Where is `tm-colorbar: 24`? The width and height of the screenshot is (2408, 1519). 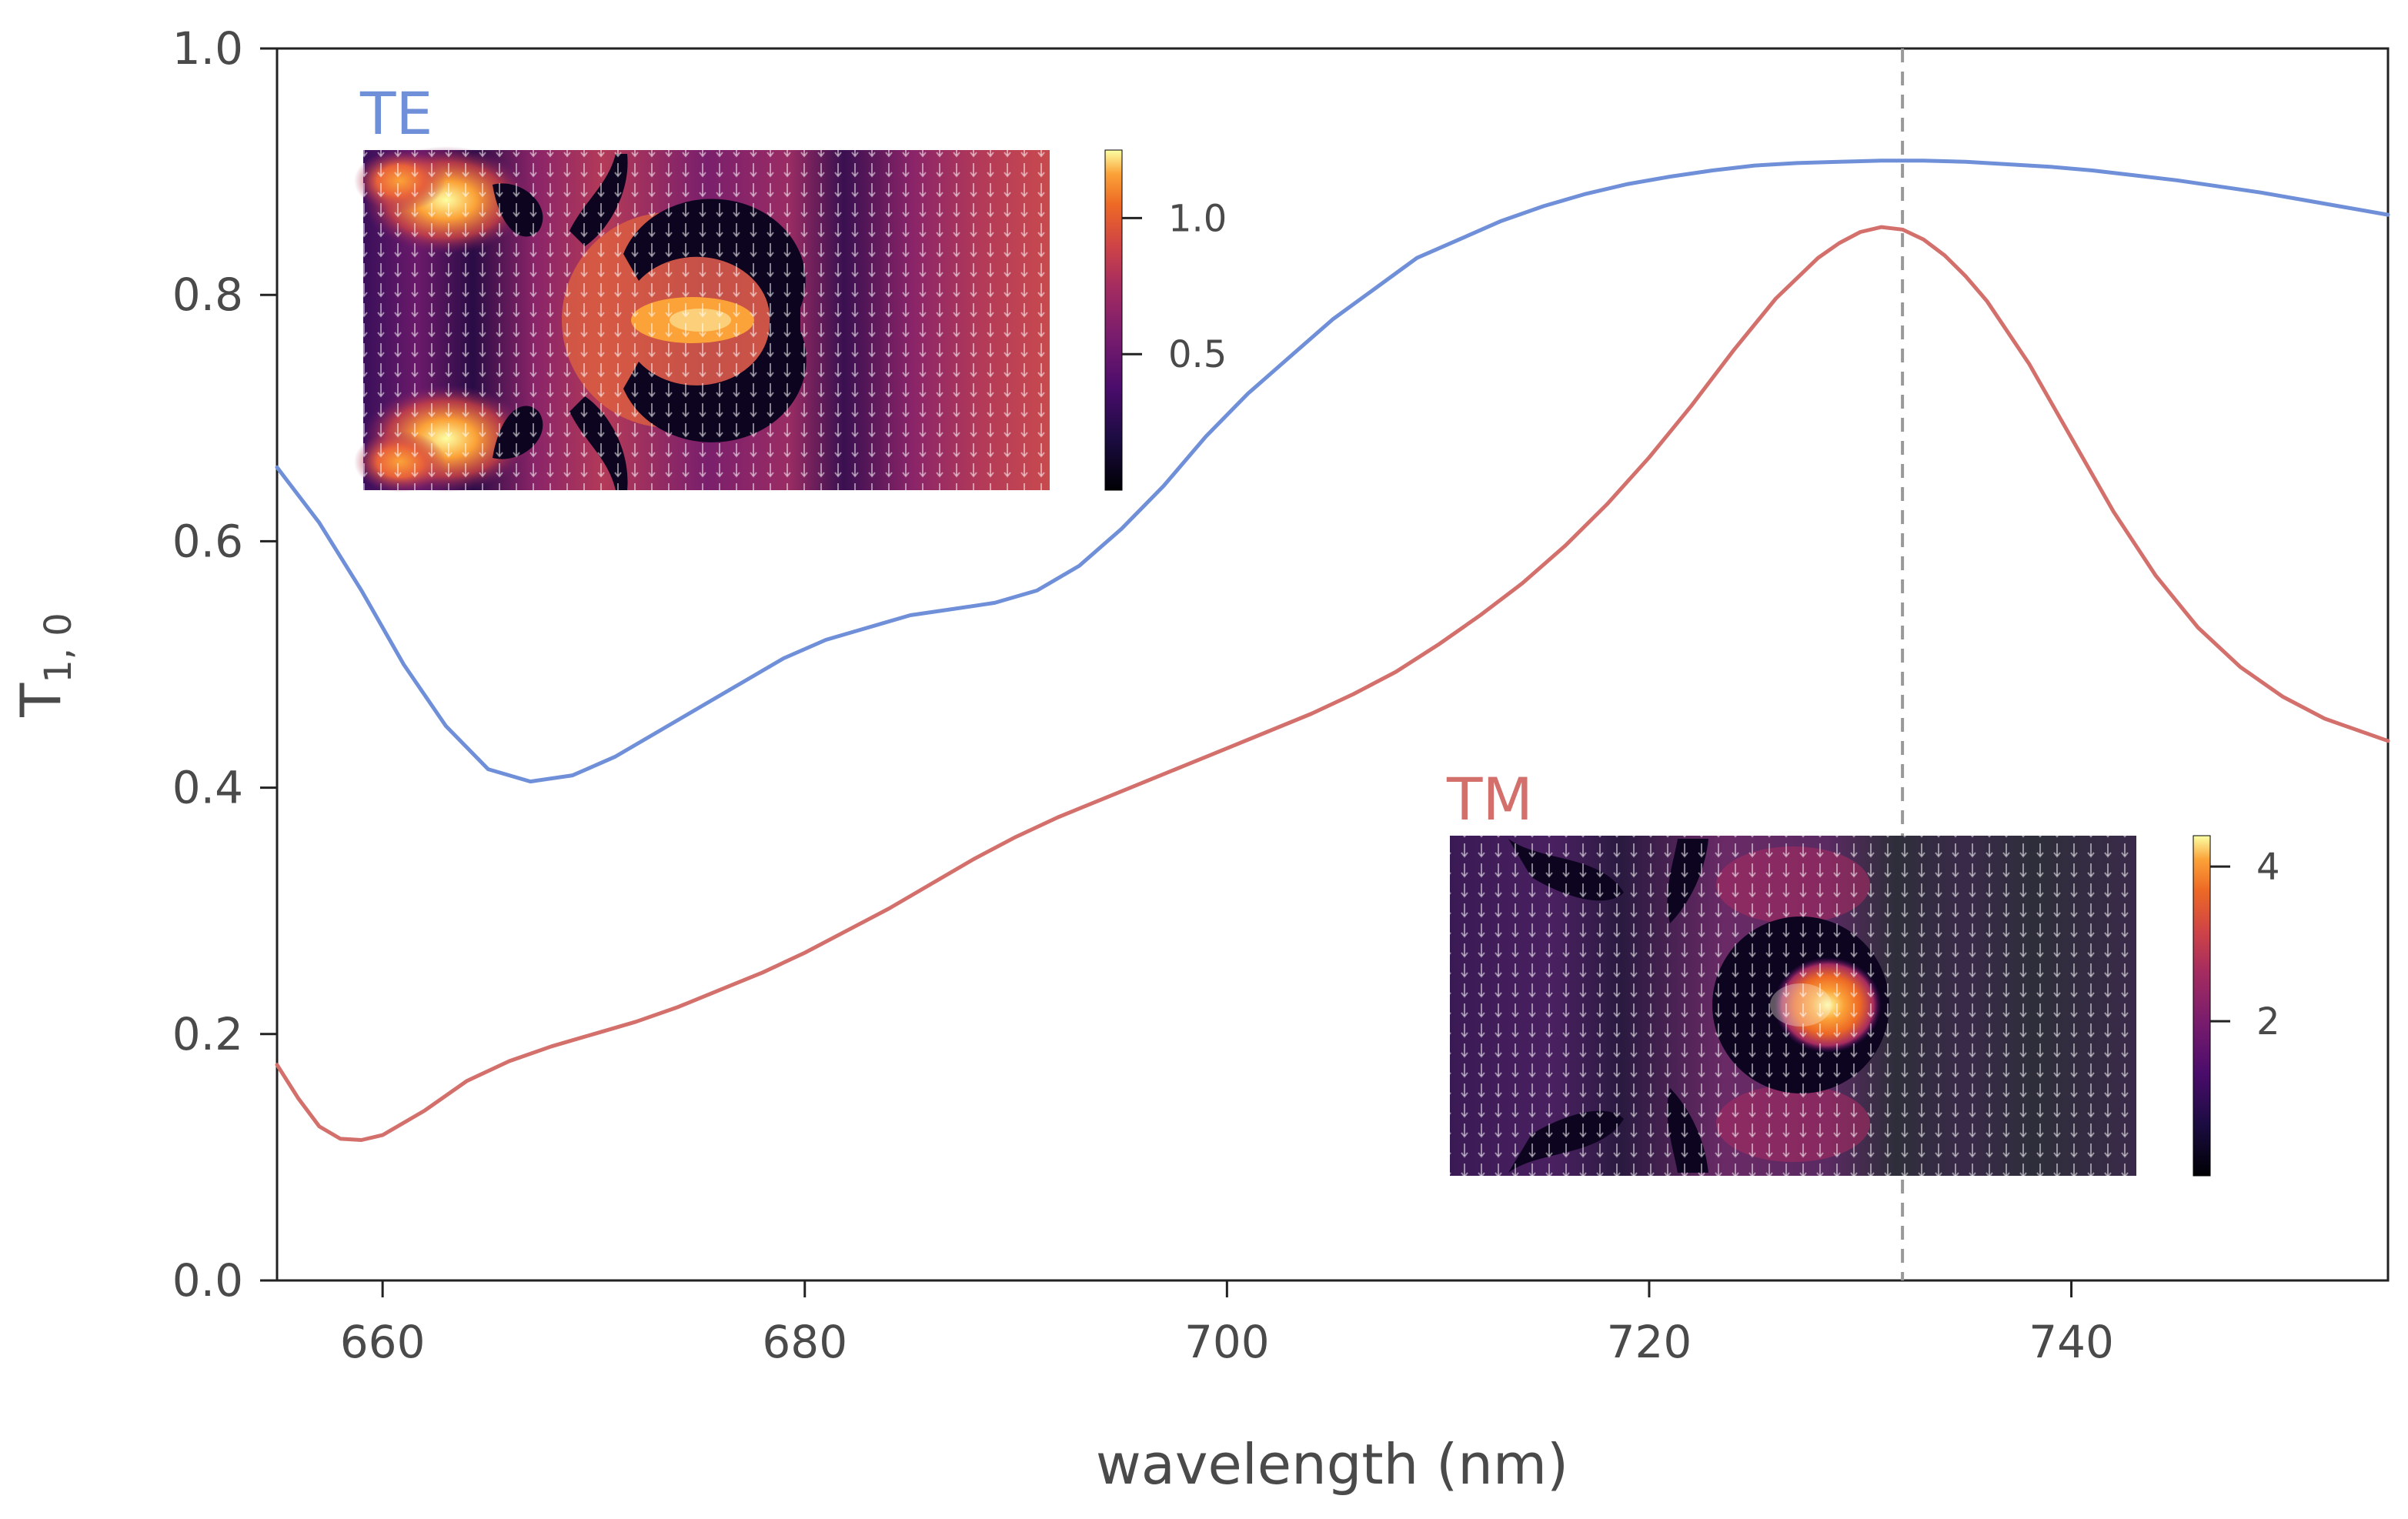 tm-colorbar: 24 is located at coordinates (2236, 1006).